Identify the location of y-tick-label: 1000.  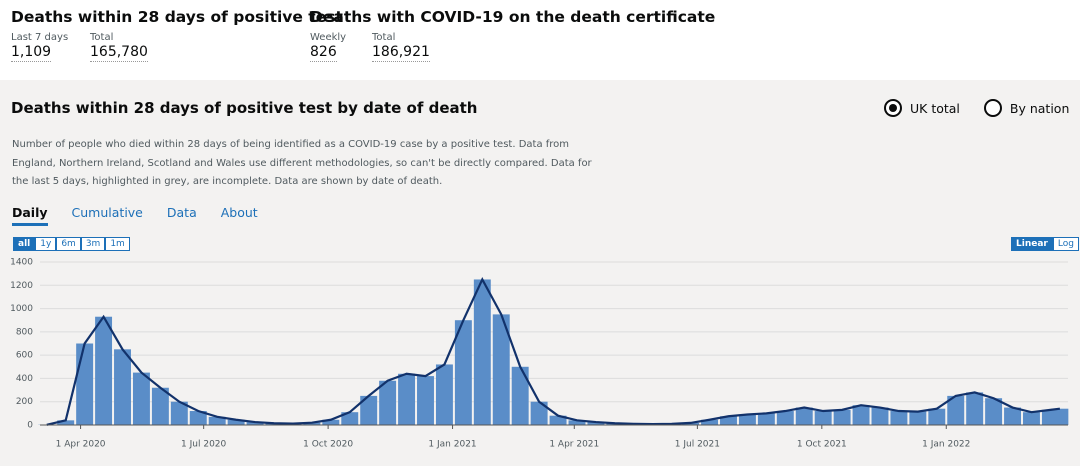
(21, 309).